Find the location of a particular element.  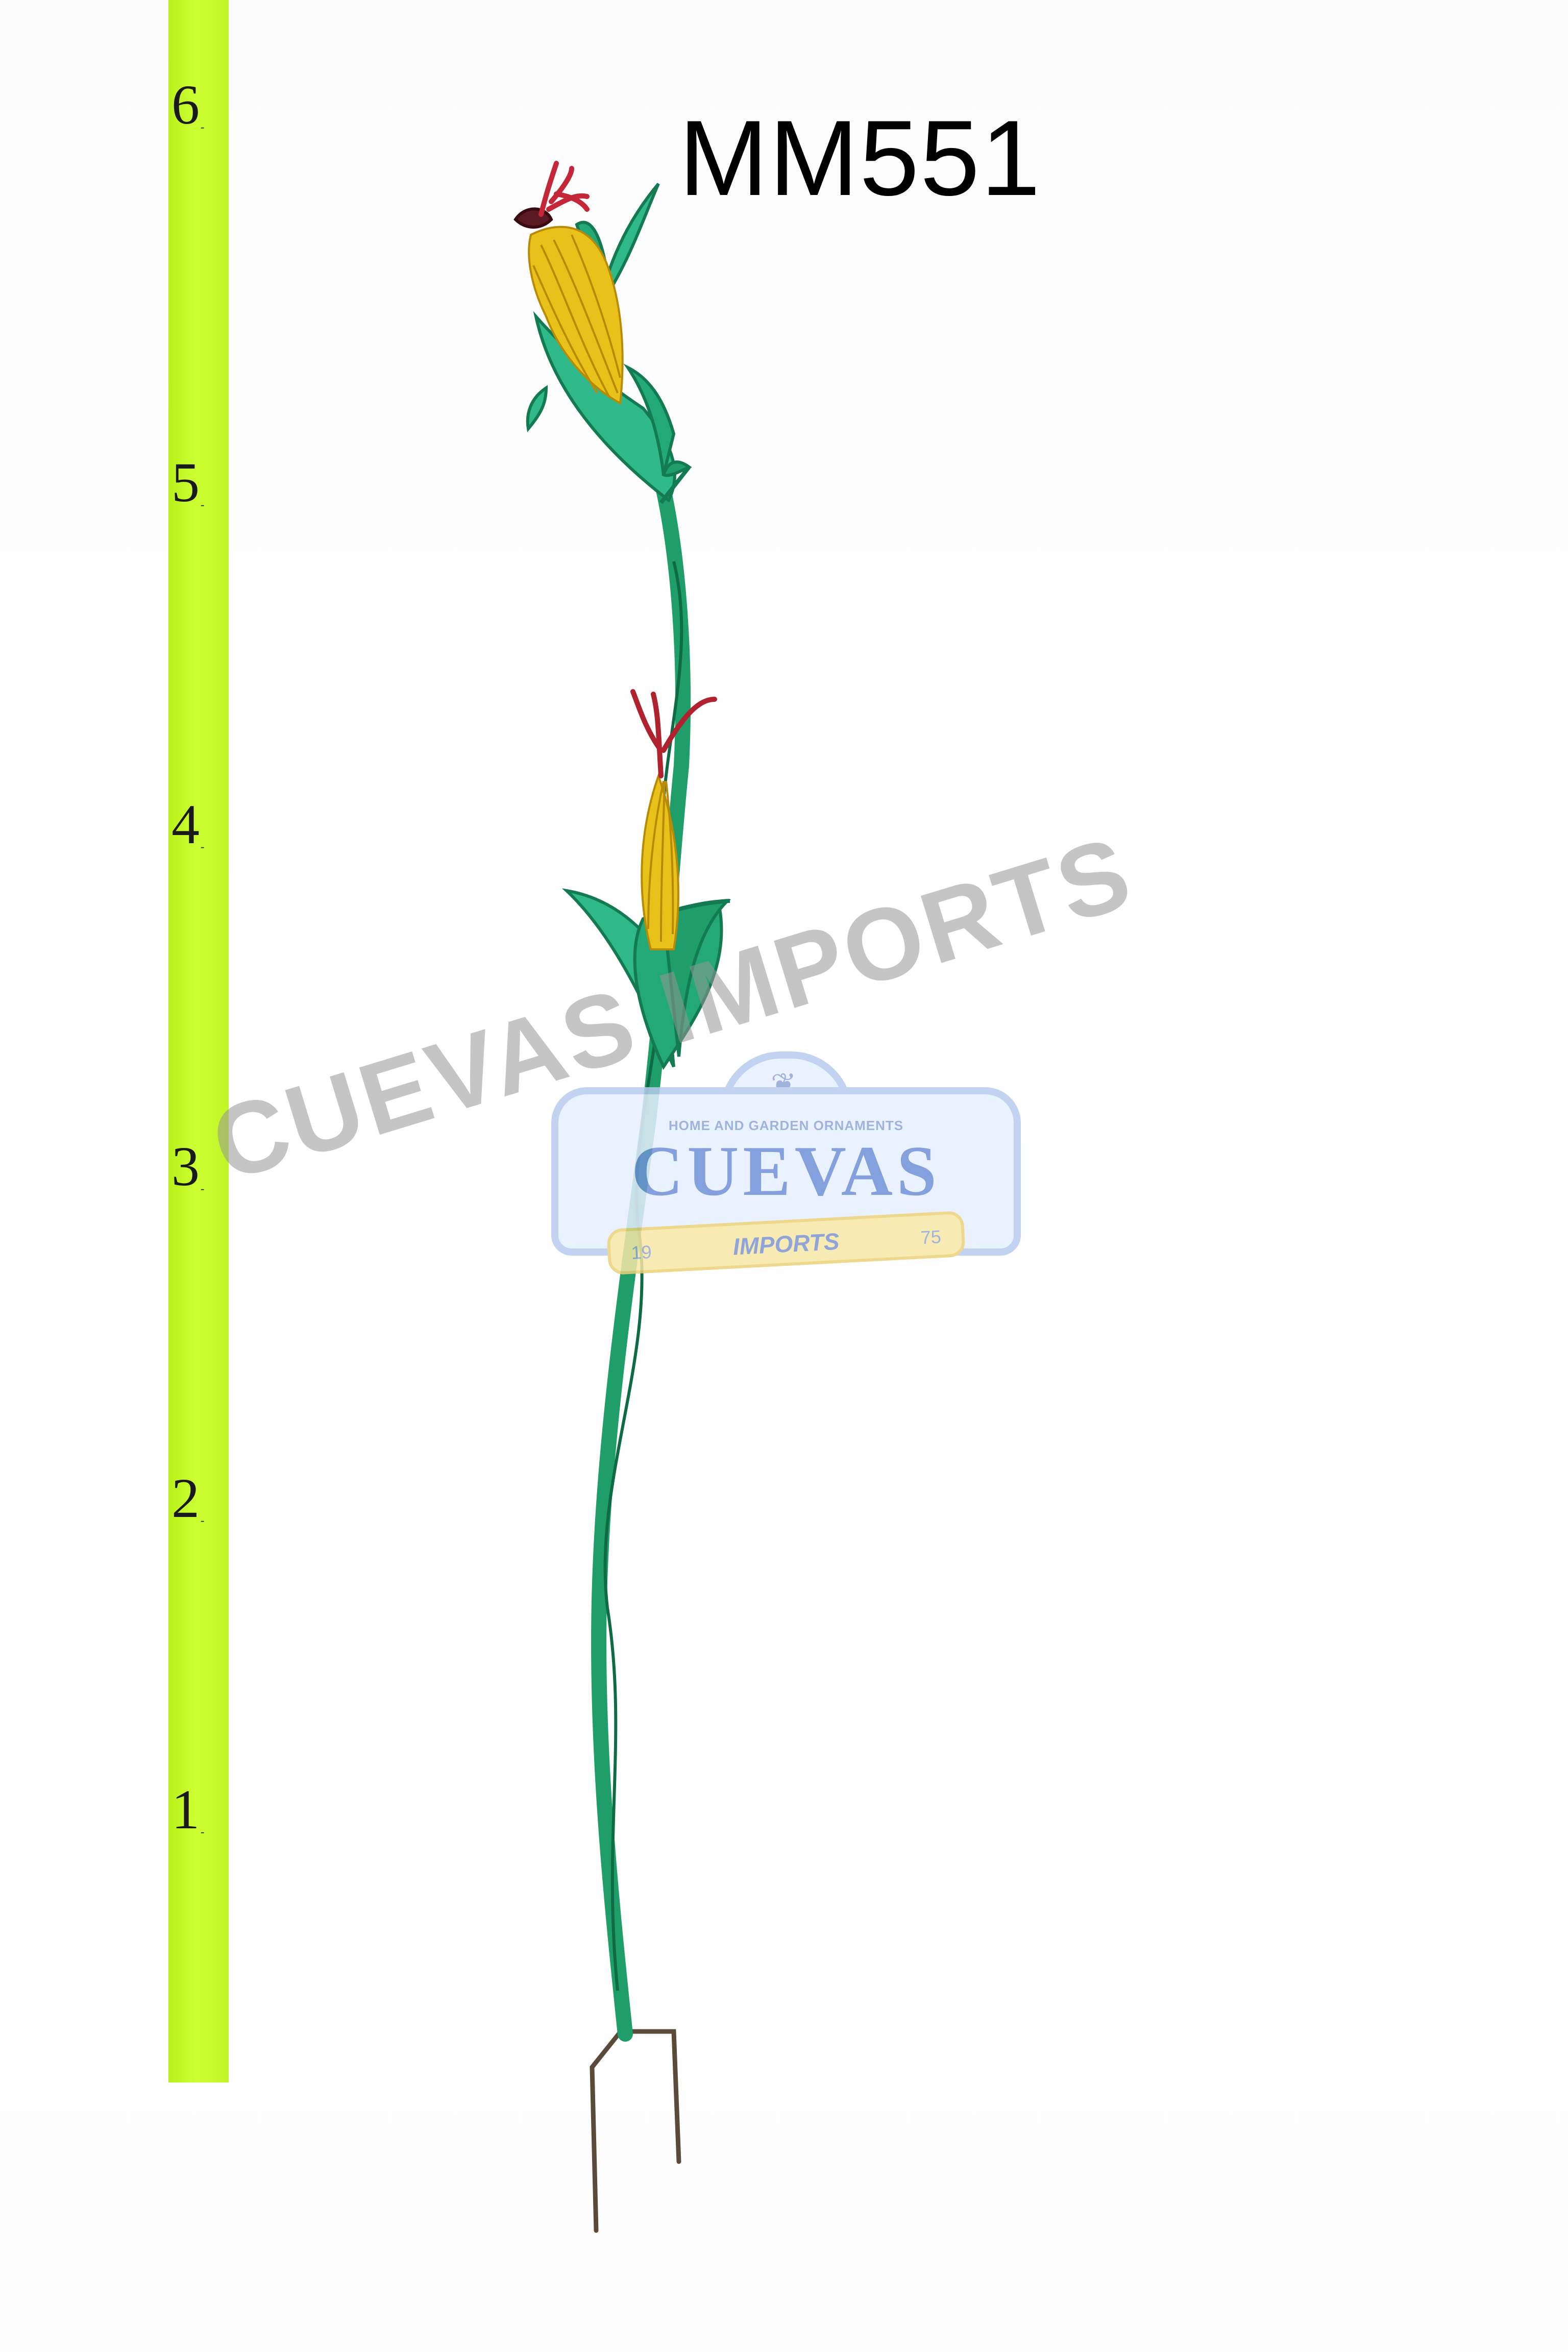

ruler-mark-5ft: 5- is located at coordinates (188, 482).